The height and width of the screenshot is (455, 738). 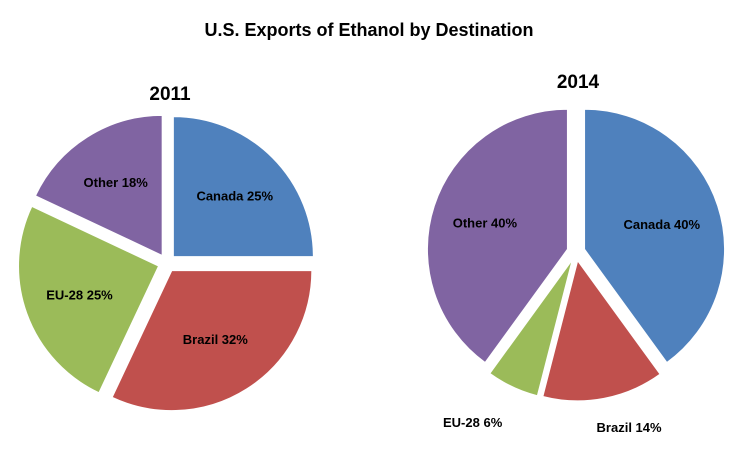 I want to click on pie-label-eu-28: EU-28 6%, so click(x=473, y=422).